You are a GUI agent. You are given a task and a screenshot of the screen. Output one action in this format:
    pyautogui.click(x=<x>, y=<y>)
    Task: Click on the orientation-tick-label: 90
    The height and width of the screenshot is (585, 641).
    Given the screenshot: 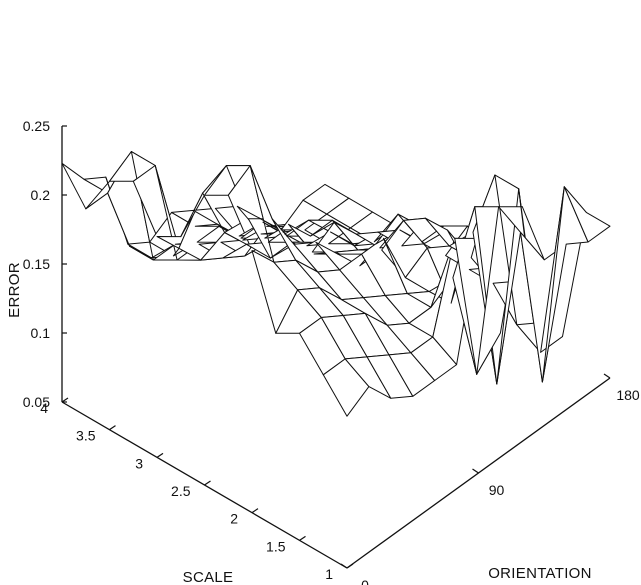 What is the action you would take?
    pyautogui.click(x=497, y=490)
    